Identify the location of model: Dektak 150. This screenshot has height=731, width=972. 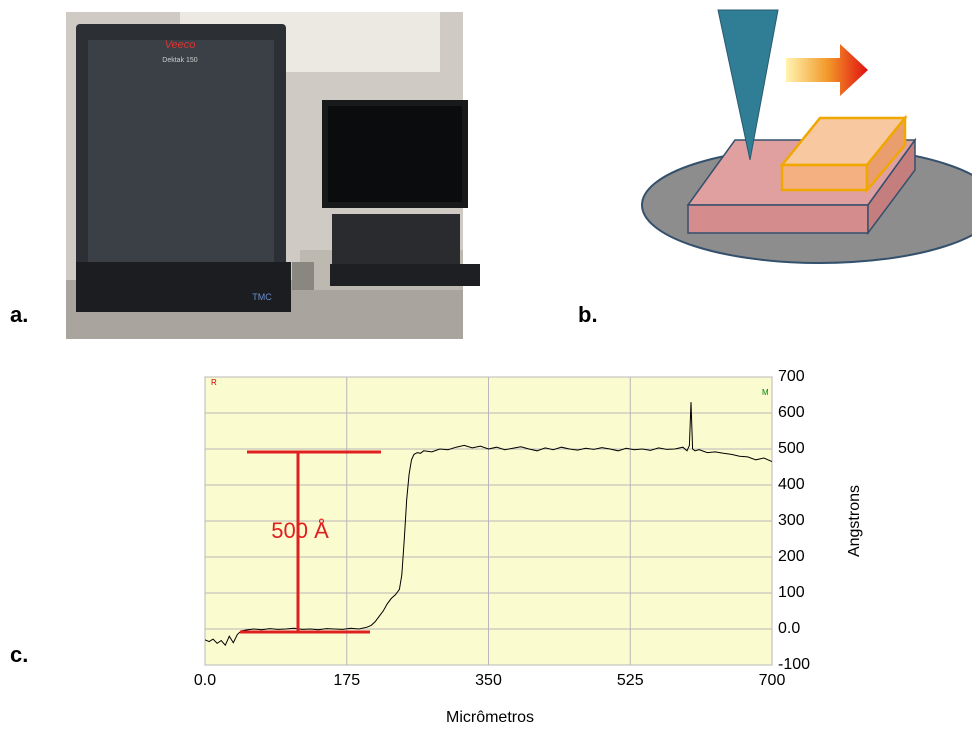
(180, 60).